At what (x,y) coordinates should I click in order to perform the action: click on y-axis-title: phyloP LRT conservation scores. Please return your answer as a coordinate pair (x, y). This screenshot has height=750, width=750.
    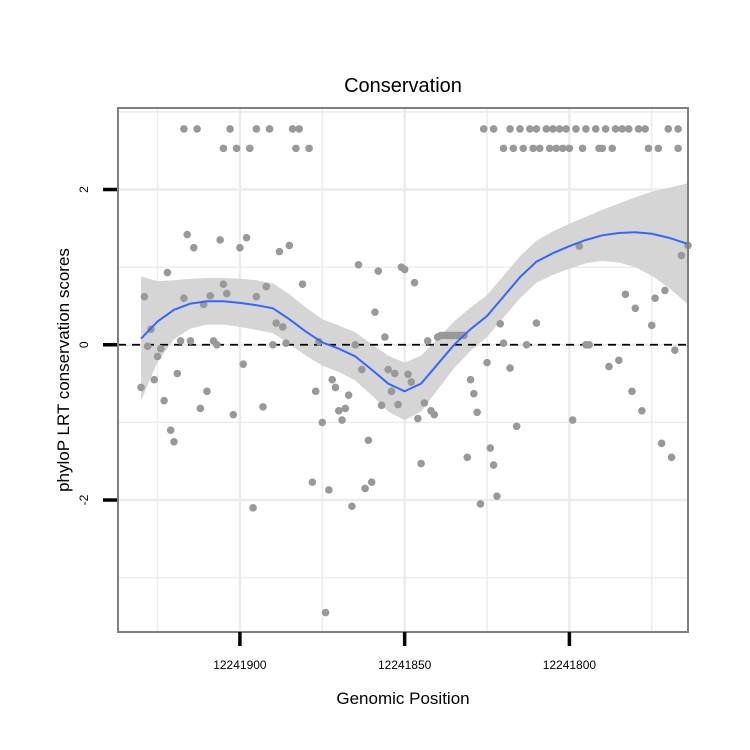
    Looking at the image, I should click on (63, 370).